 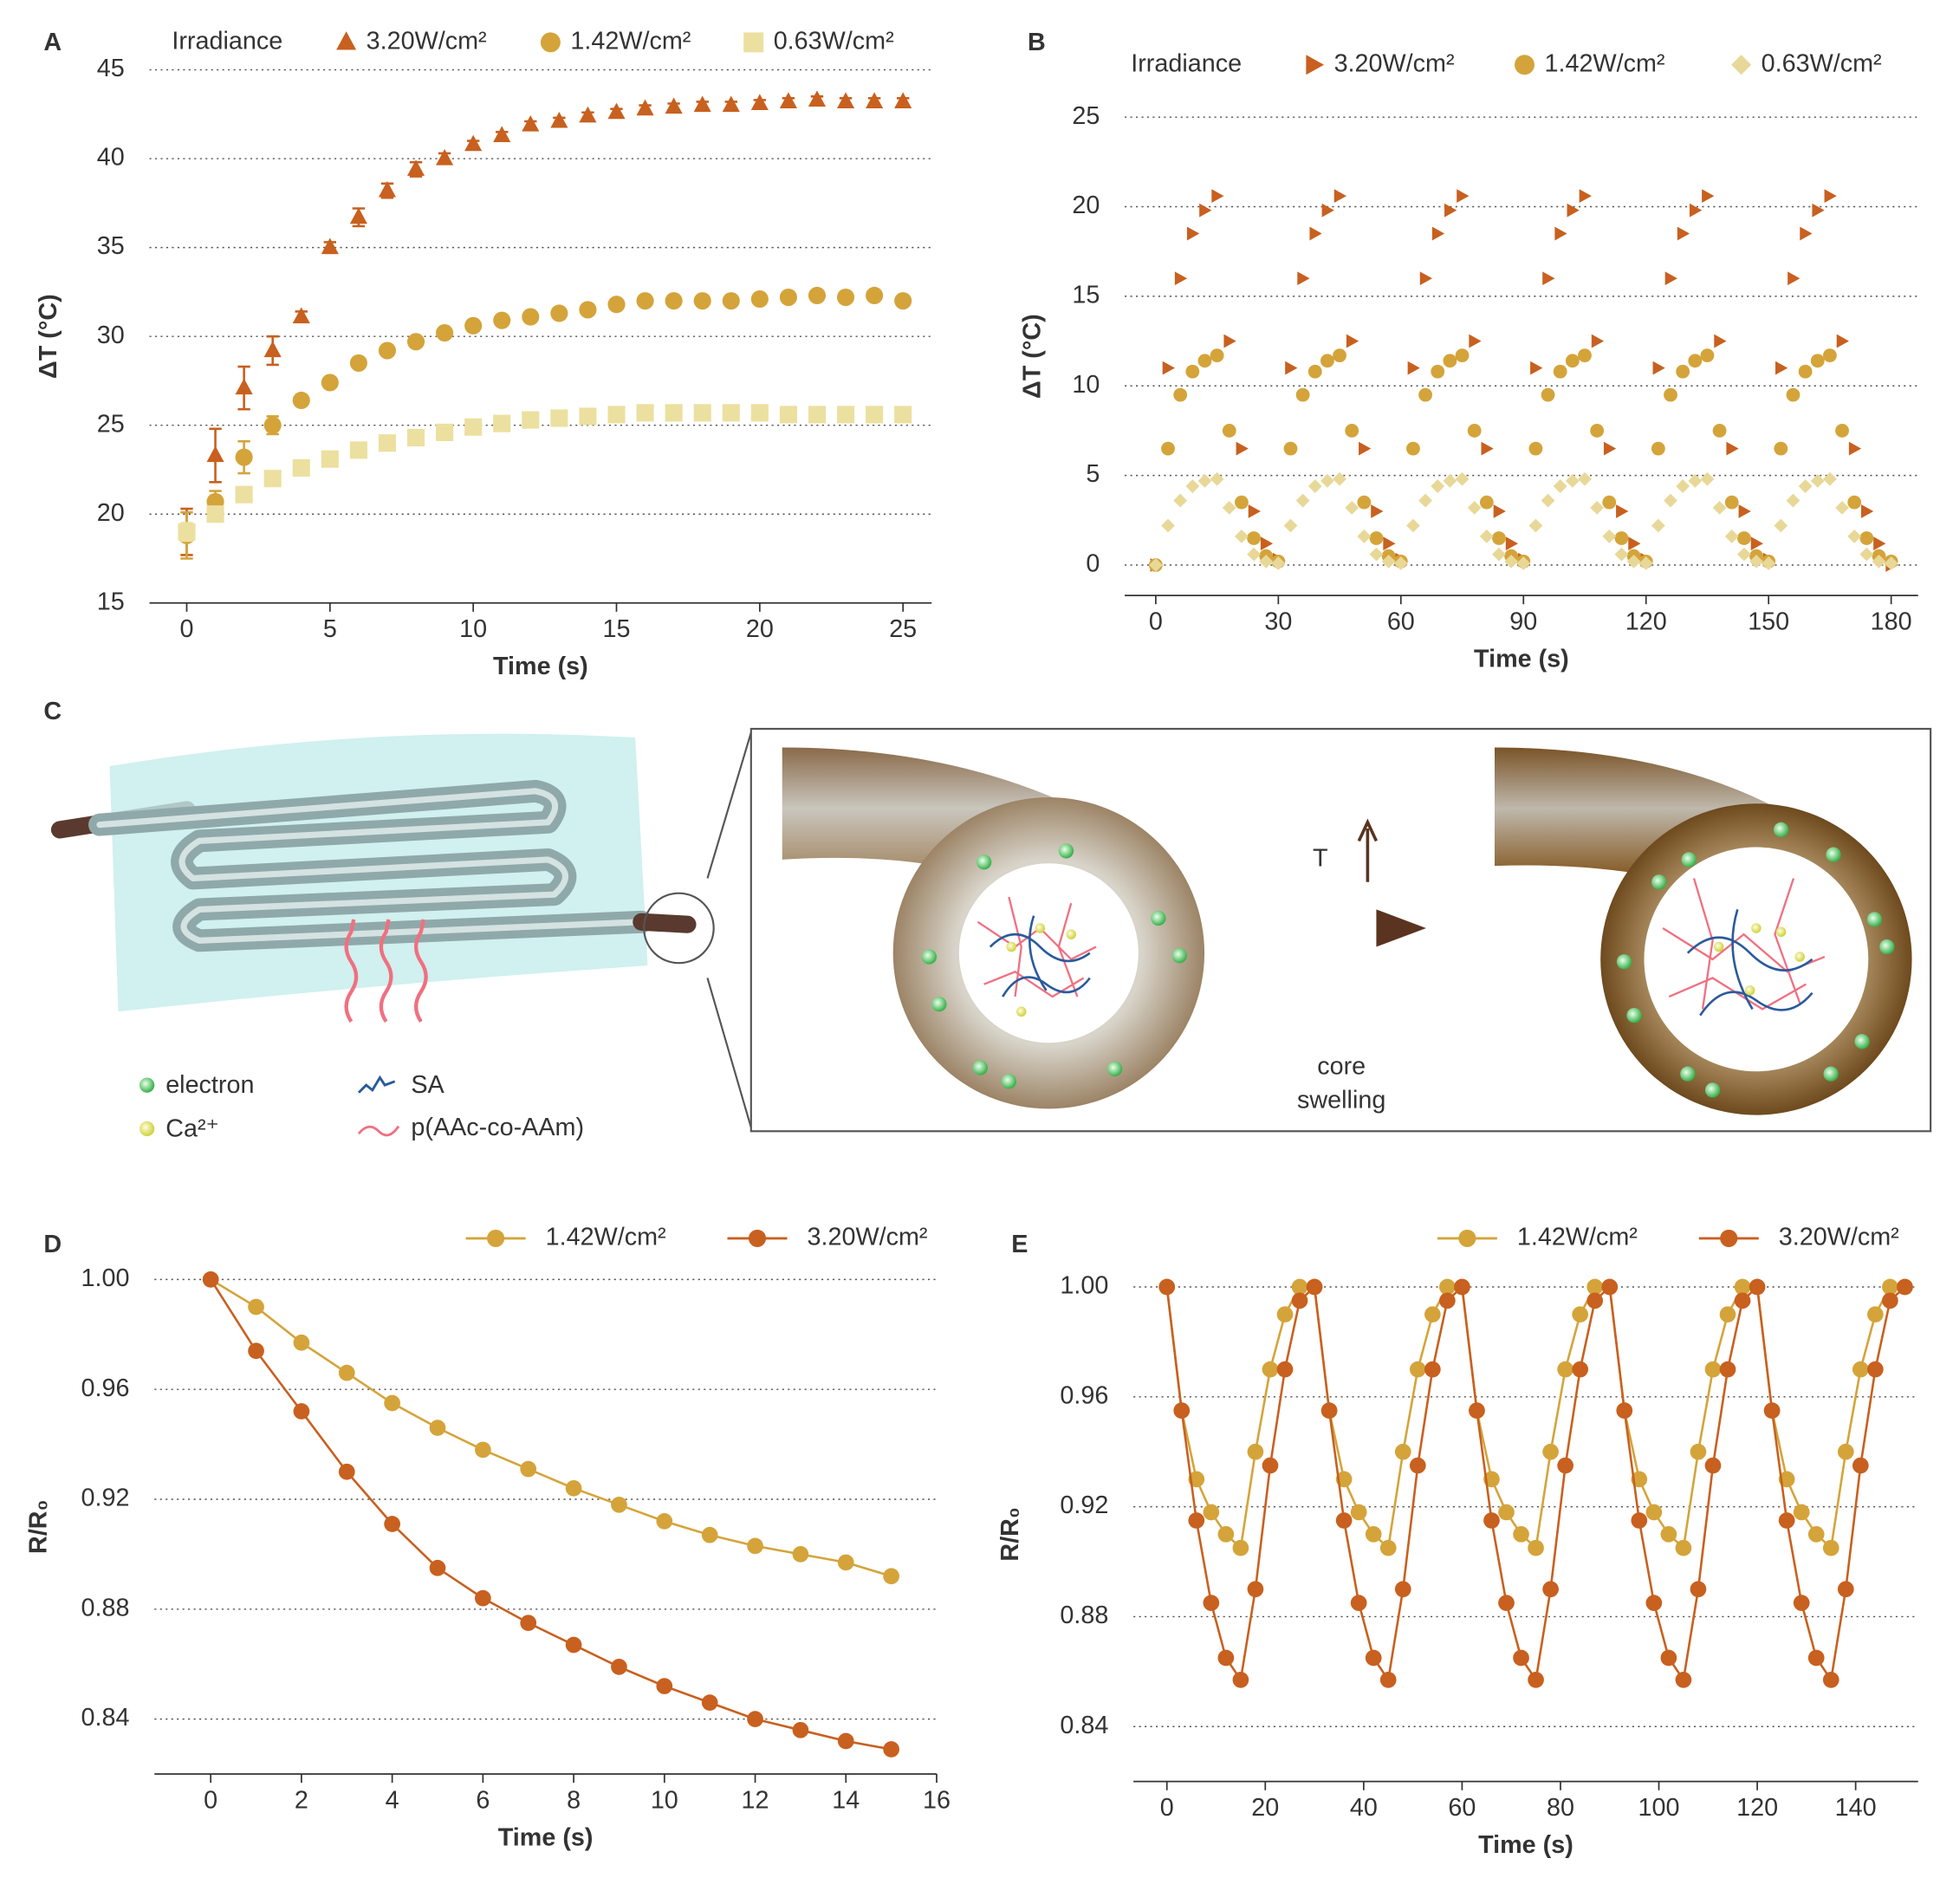 I want to click on y-tick-label: 25, so click(x=111, y=424).